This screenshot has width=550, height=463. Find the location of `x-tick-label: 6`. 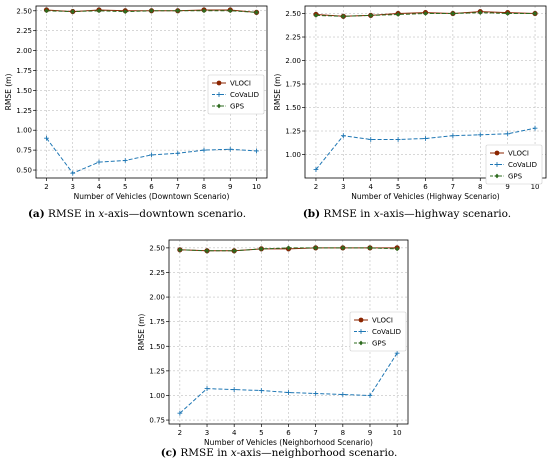

x-tick-label: 6 is located at coordinates (425, 187).